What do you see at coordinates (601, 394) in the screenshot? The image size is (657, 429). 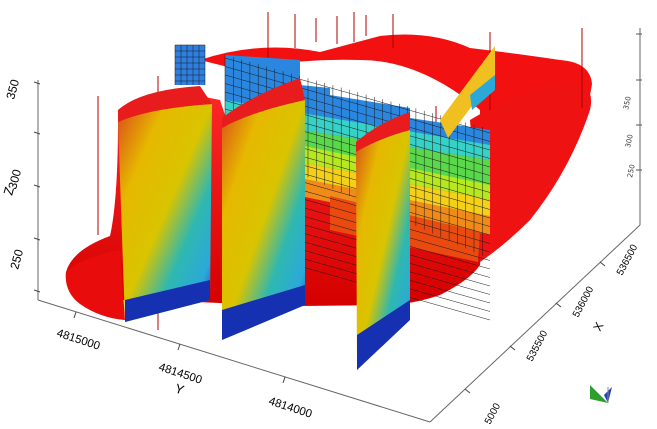 I see `orientation-axes-icon` at bounding box center [601, 394].